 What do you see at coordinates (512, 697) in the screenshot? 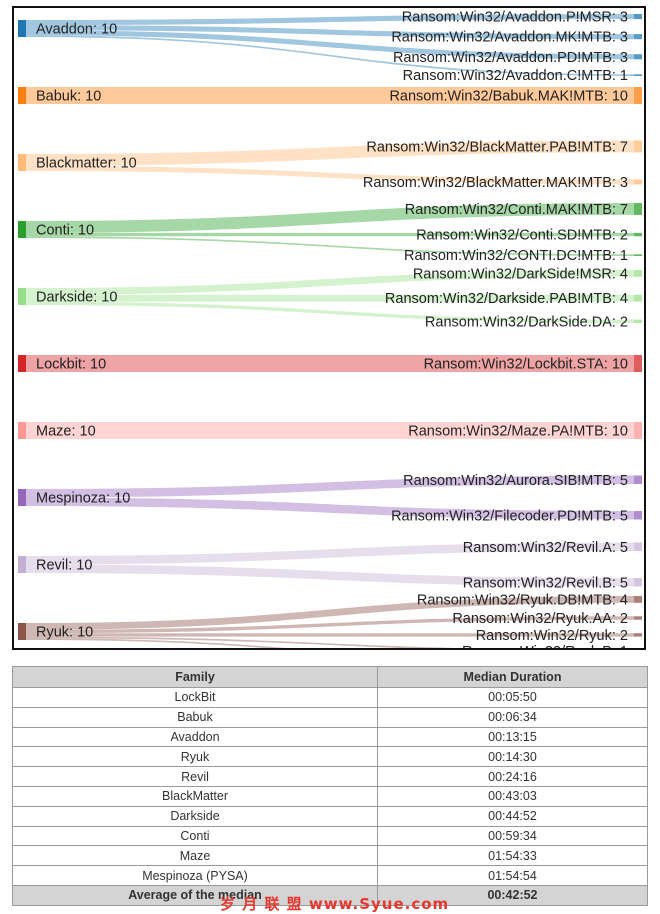
I see `duration-cell: 00:05:50` at bounding box center [512, 697].